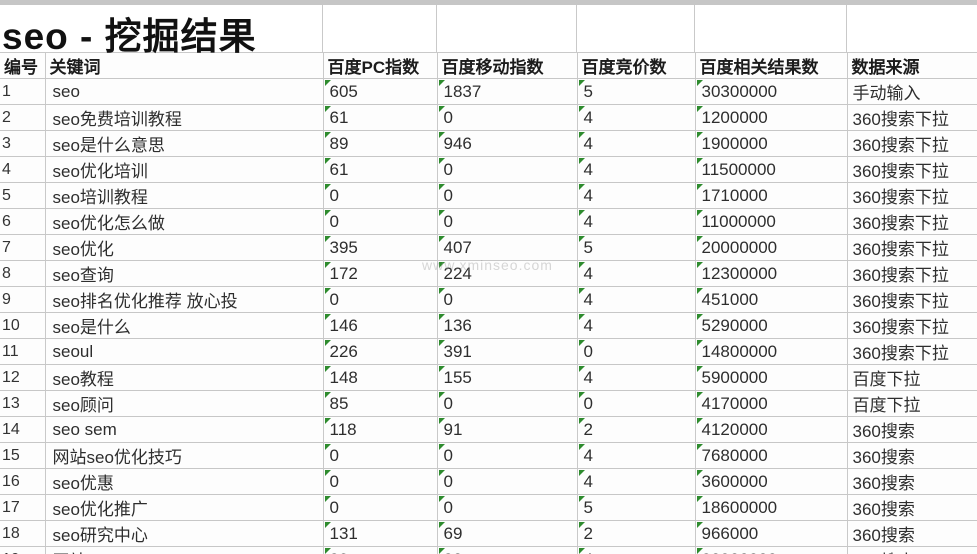 This screenshot has height=554, width=977. I want to click on column-header-results: 百度相关结果数, so click(771, 66).